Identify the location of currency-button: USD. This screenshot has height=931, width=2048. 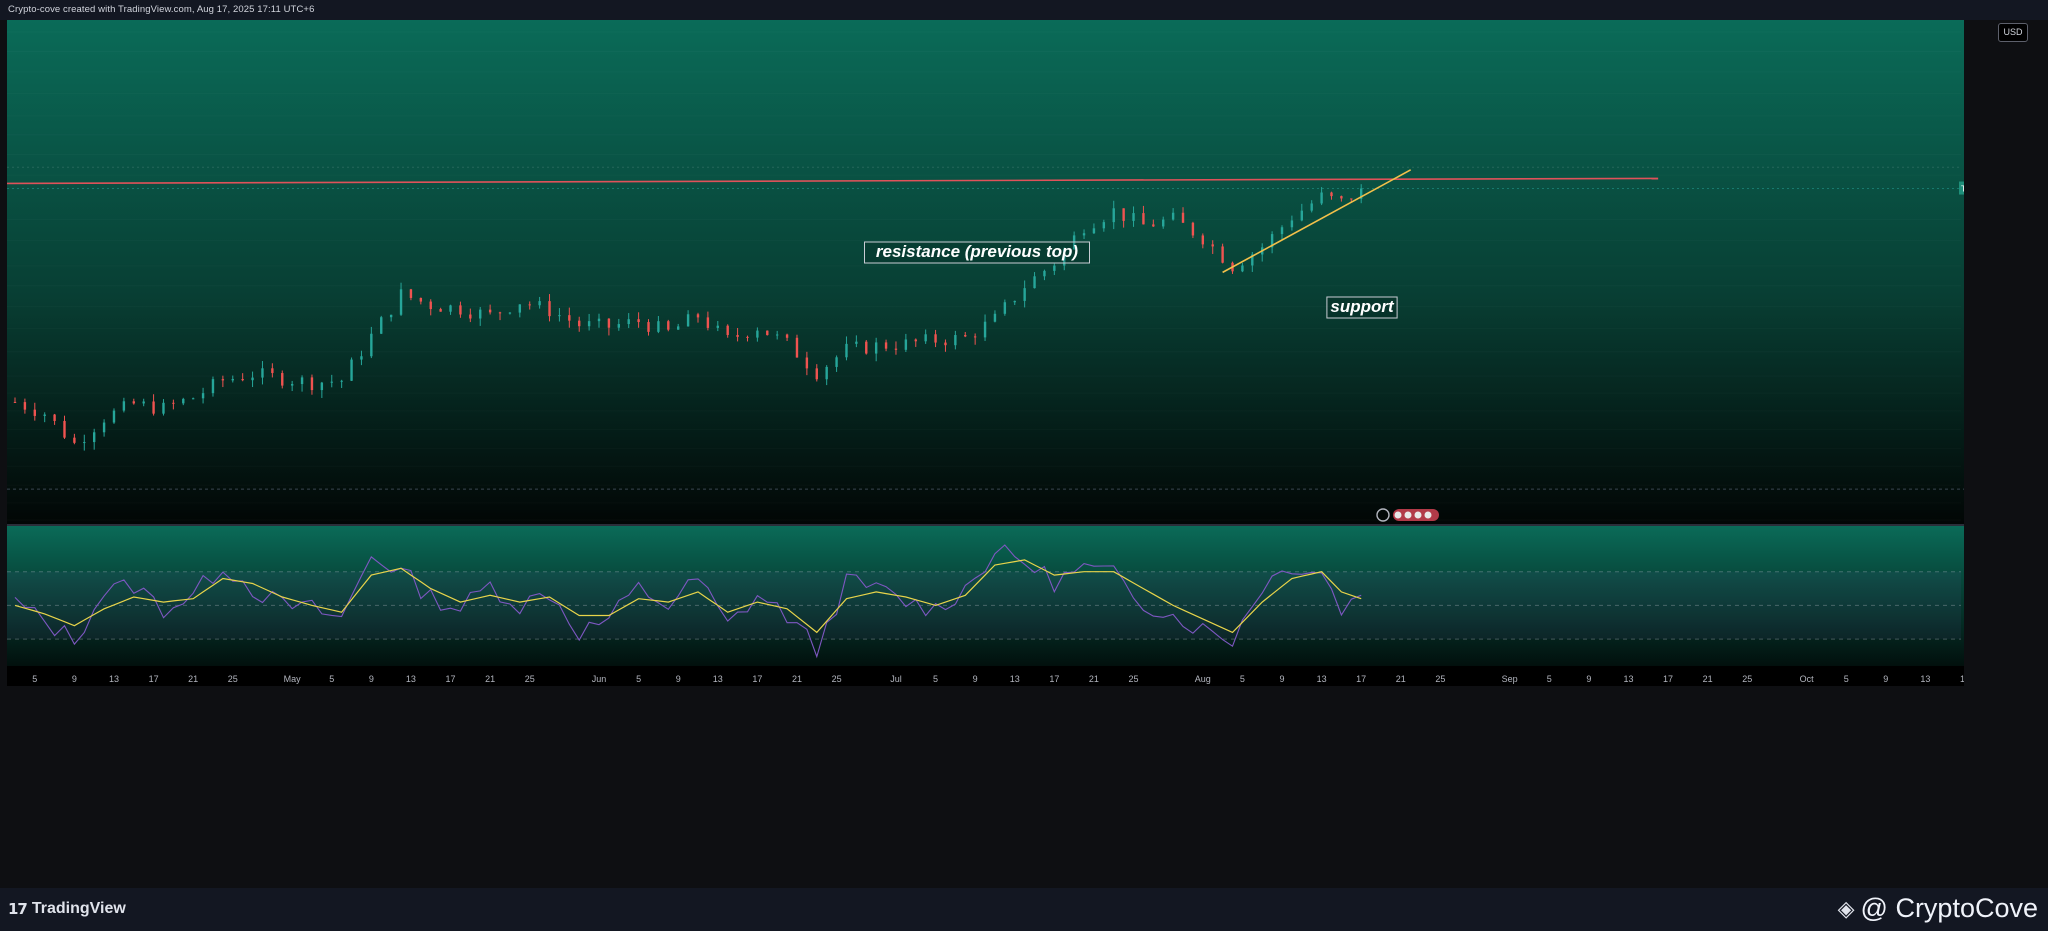
(2013, 32).